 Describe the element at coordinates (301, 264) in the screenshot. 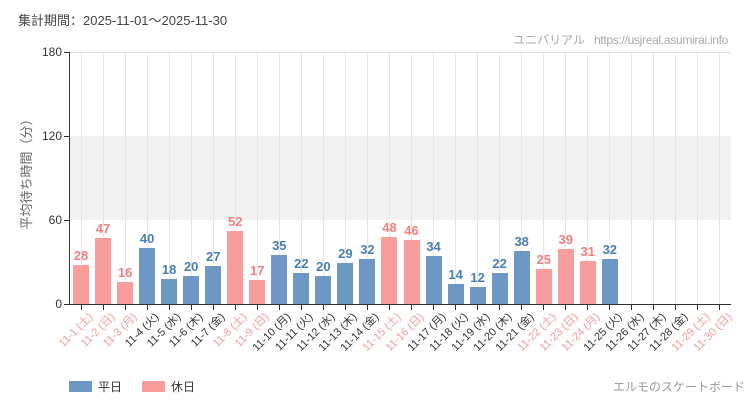

I see `bar-value-11-11 (火): 22` at that location.